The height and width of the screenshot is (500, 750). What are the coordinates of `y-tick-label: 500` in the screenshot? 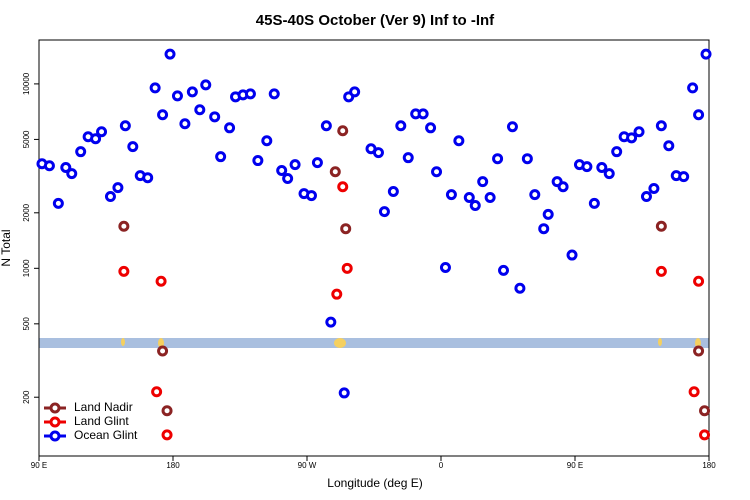 It's located at (26, 324).